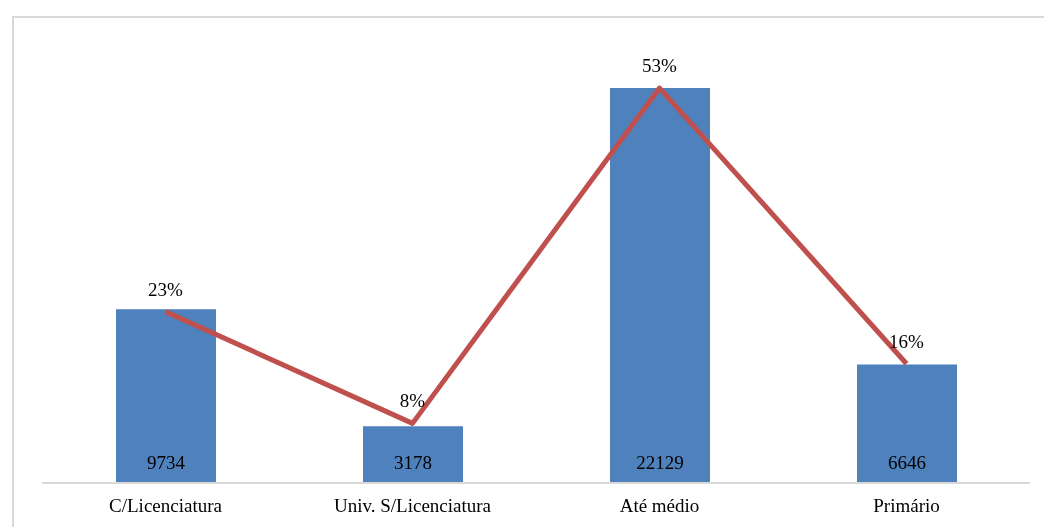 The width and height of the screenshot is (1044, 527). I want to click on data-label: 9734, so click(166, 462).